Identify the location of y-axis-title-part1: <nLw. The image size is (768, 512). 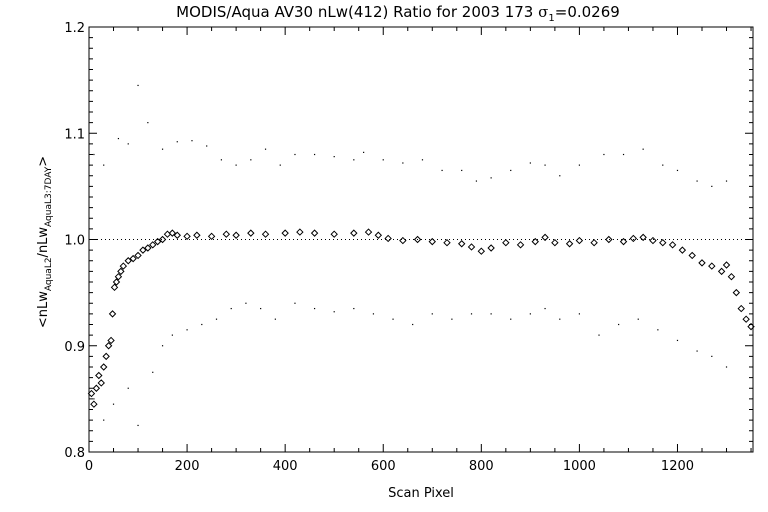
(43, 309).